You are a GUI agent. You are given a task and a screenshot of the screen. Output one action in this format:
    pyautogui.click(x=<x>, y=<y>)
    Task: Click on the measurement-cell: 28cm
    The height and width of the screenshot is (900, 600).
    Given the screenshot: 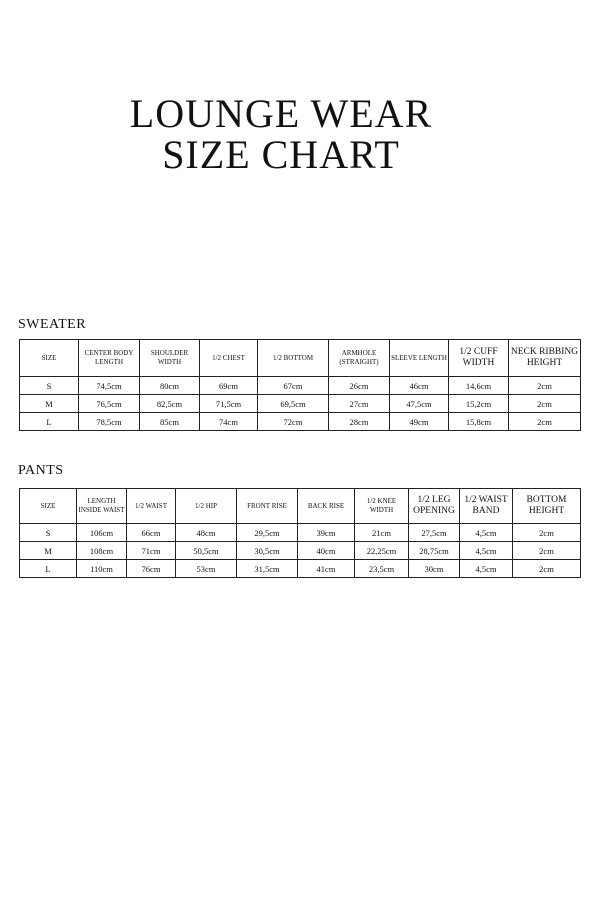 What is the action you would take?
    pyautogui.click(x=359, y=421)
    